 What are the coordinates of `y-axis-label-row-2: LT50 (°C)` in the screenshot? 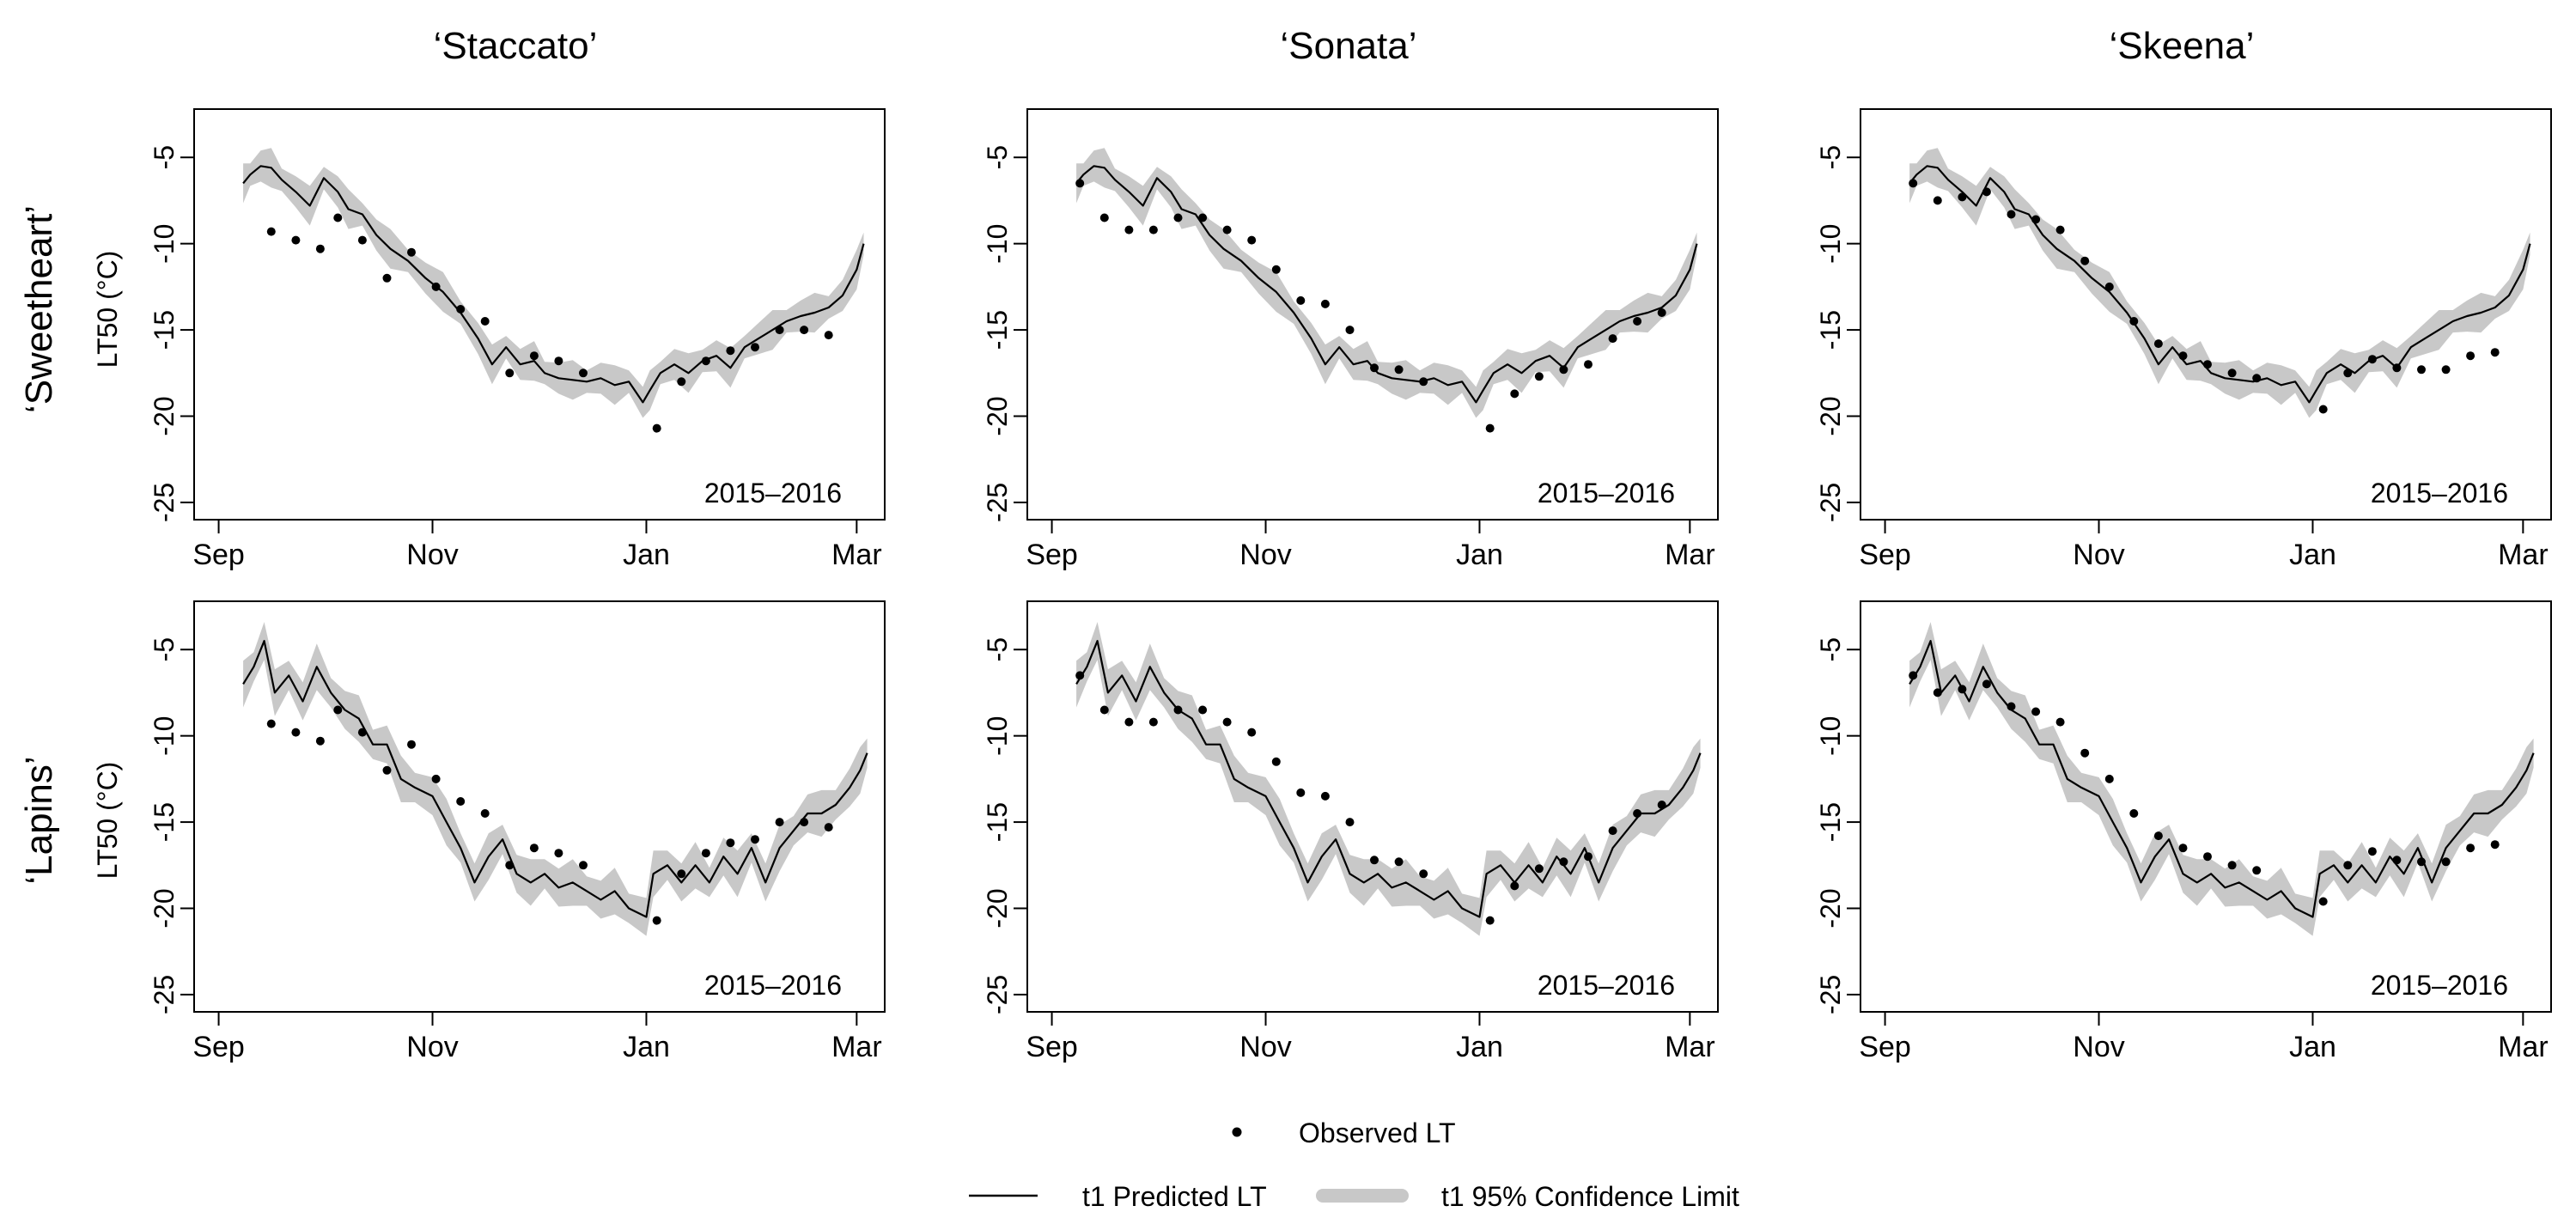 It's located at (107, 821).